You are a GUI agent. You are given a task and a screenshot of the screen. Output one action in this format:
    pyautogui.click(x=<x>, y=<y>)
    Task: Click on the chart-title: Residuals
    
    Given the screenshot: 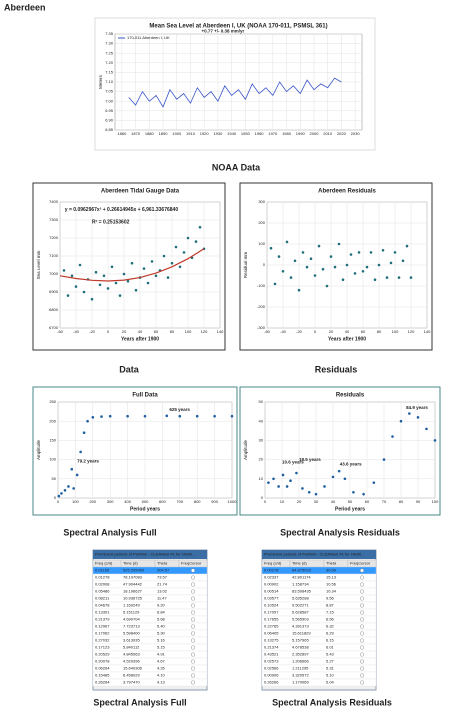 What is the action you would take?
    pyautogui.click(x=350, y=396)
    